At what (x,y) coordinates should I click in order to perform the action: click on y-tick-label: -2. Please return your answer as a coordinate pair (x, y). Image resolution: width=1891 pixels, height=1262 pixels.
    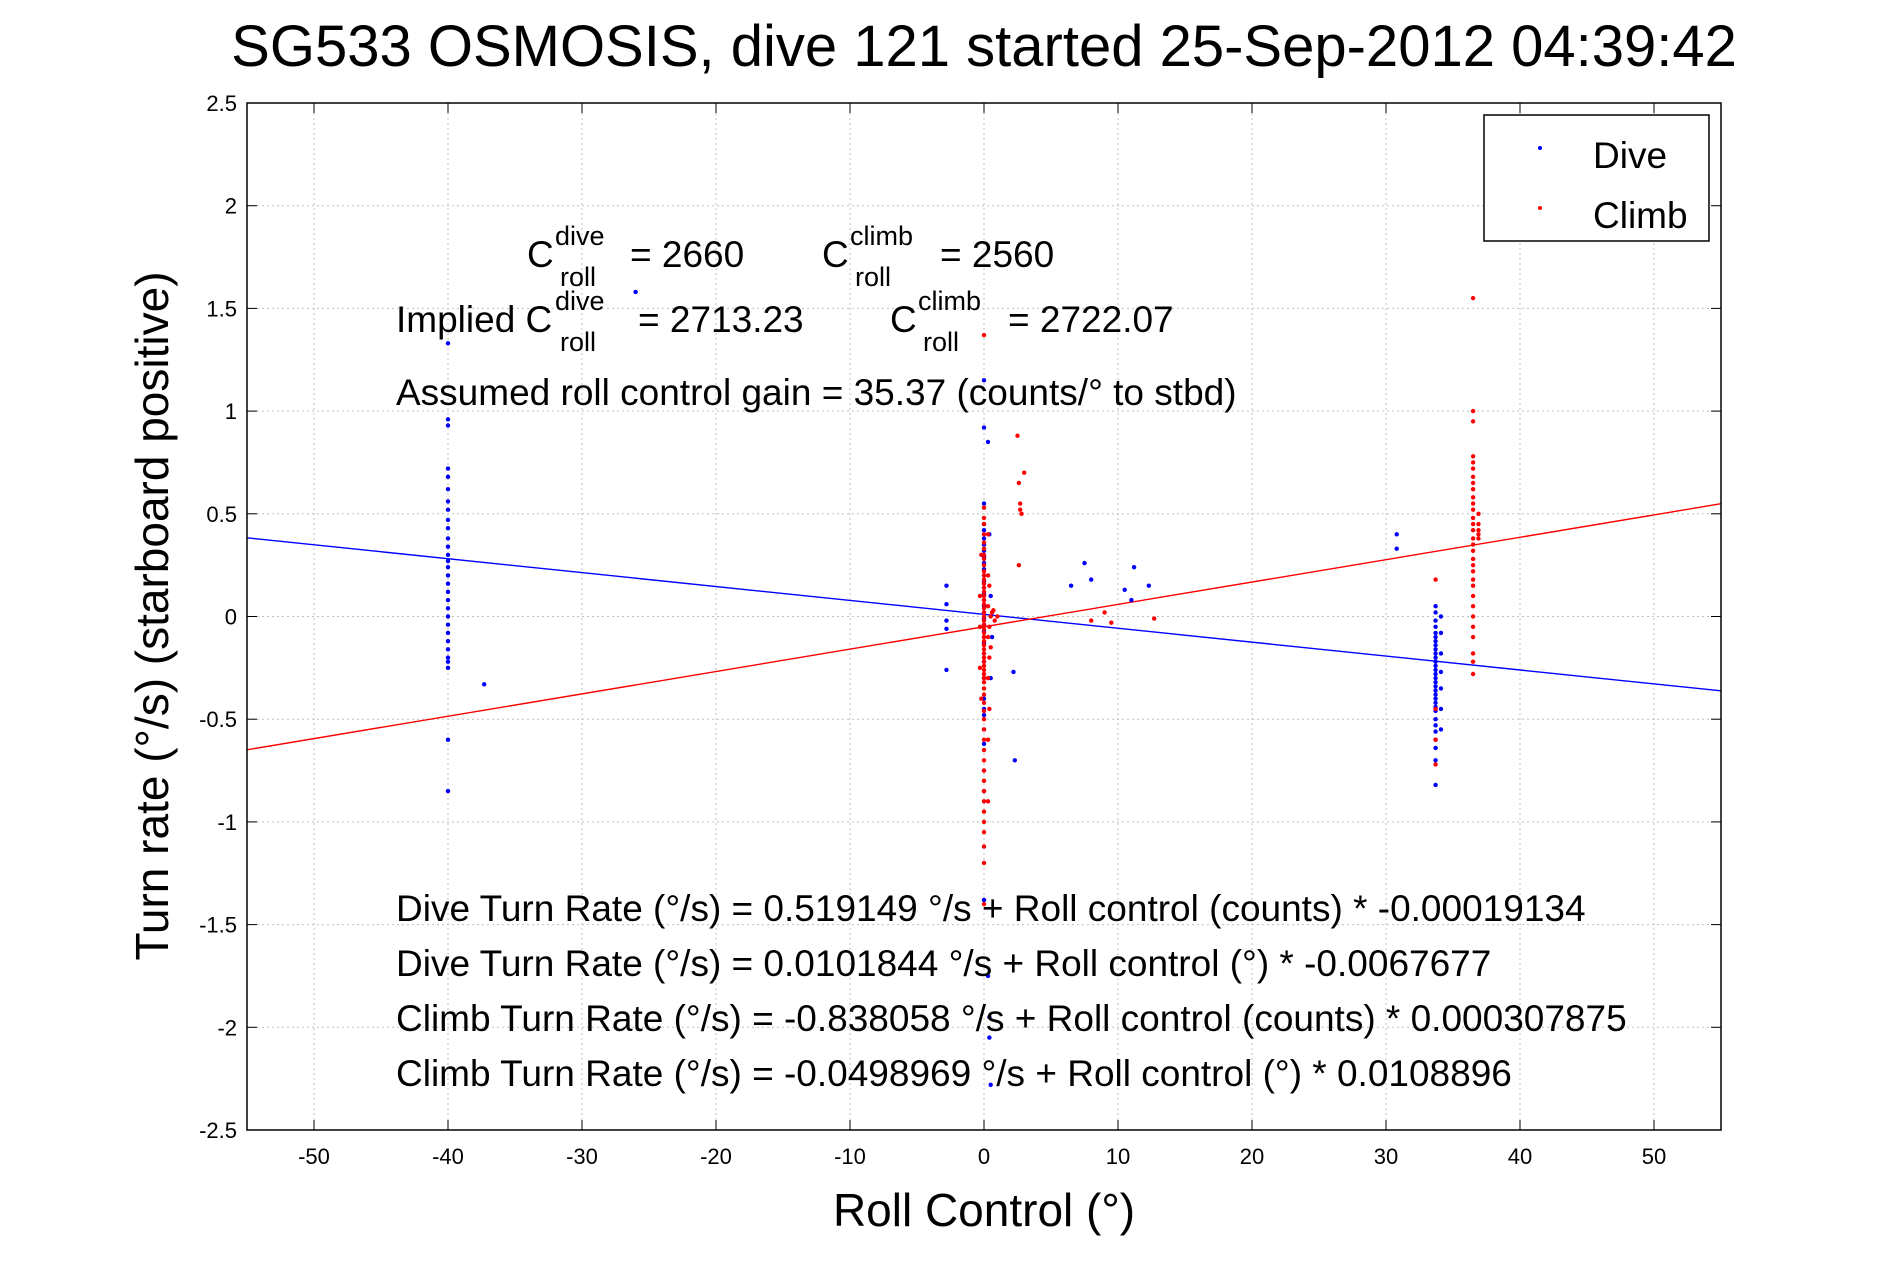
    Looking at the image, I should click on (227, 1027).